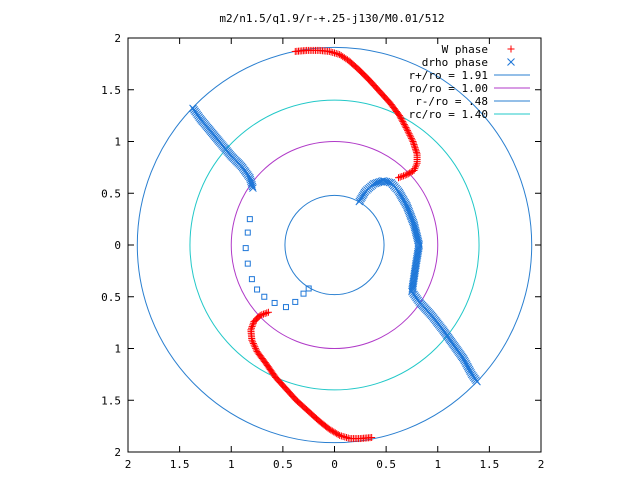 The width and height of the screenshot is (640, 480). I want to click on legend-label: rc/ro = 1.40, so click(448, 114).